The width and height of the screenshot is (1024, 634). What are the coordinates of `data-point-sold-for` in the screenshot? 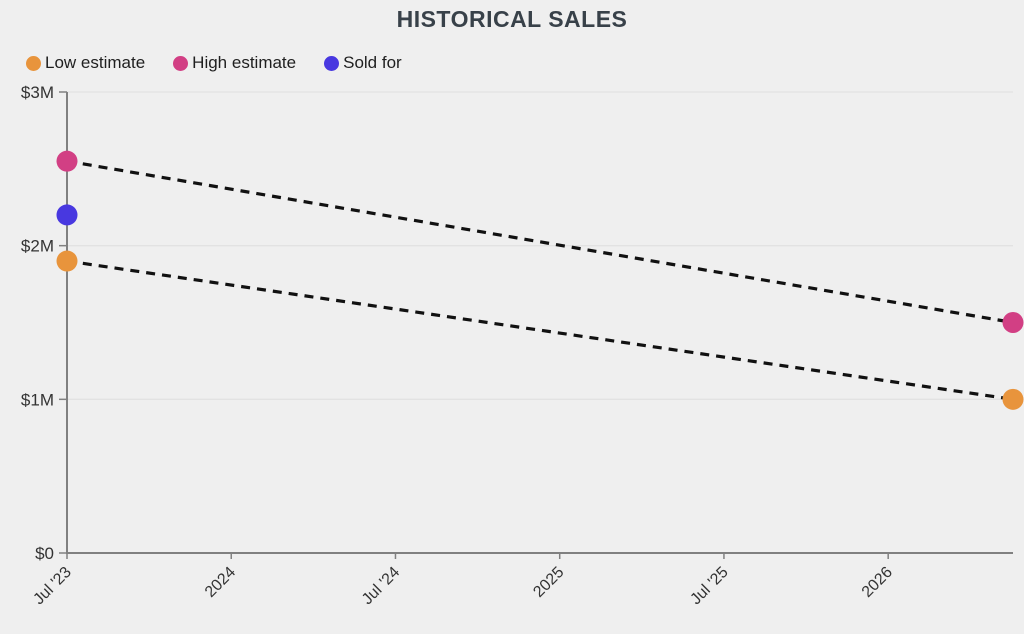 It's located at (67, 215).